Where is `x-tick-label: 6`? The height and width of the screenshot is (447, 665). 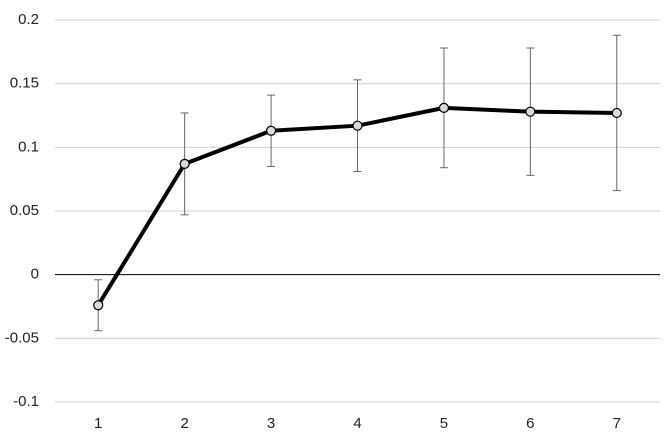
x-tick-label: 6 is located at coordinates (530, 423).